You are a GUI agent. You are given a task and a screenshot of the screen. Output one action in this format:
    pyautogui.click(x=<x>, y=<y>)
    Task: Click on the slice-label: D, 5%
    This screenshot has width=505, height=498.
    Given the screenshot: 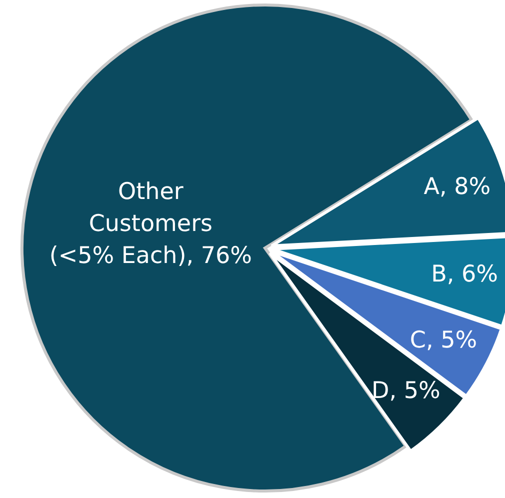 What is the action you would take?
    pyautogui.click(x=406, y=391)
    